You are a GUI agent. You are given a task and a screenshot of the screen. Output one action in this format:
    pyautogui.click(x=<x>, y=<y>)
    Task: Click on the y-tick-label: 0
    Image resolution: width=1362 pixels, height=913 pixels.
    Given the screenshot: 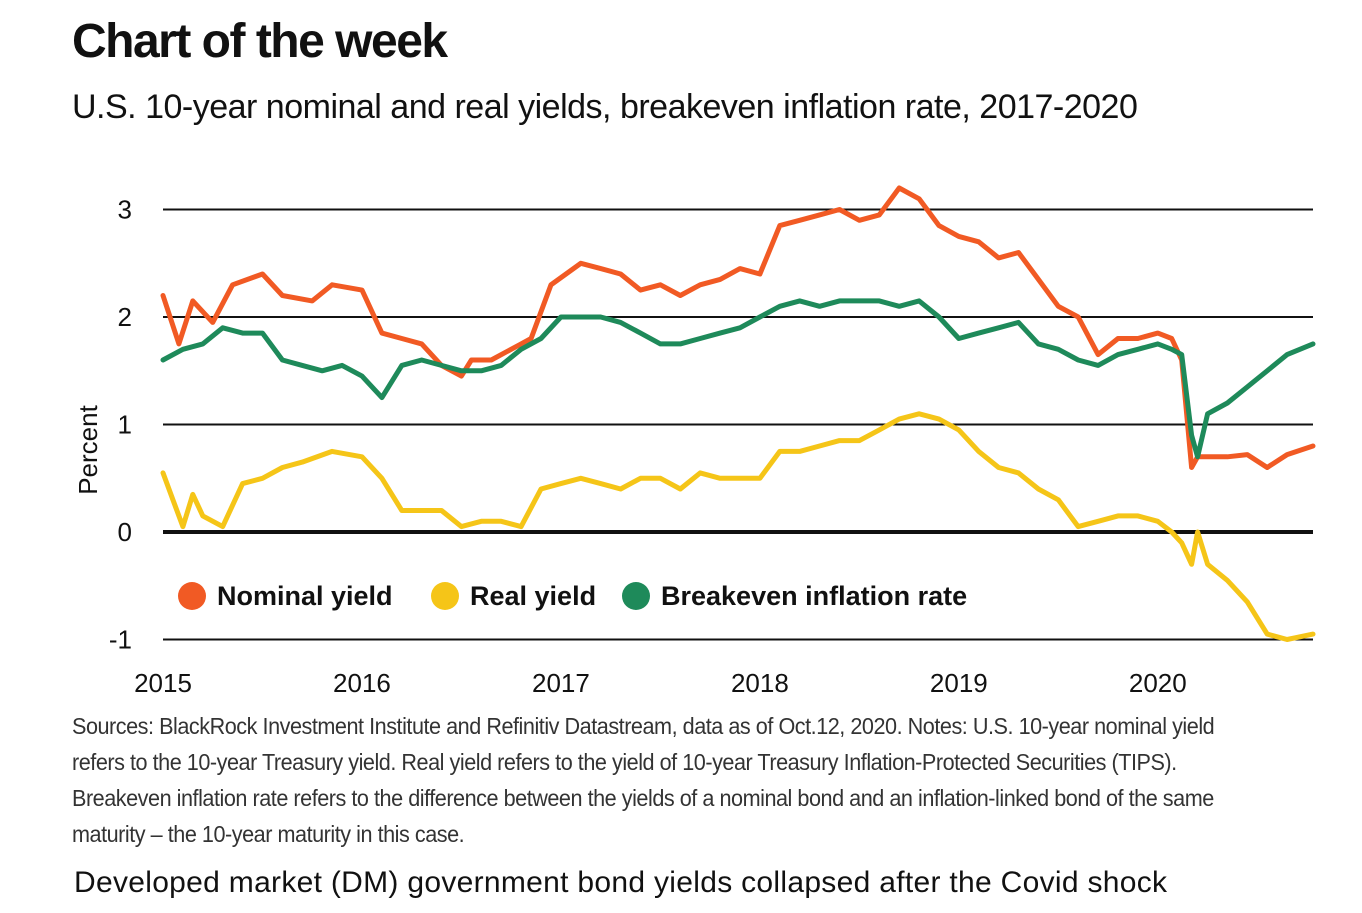 What is the action you would take?
    pyautogui.click(x=125, y=532)
    